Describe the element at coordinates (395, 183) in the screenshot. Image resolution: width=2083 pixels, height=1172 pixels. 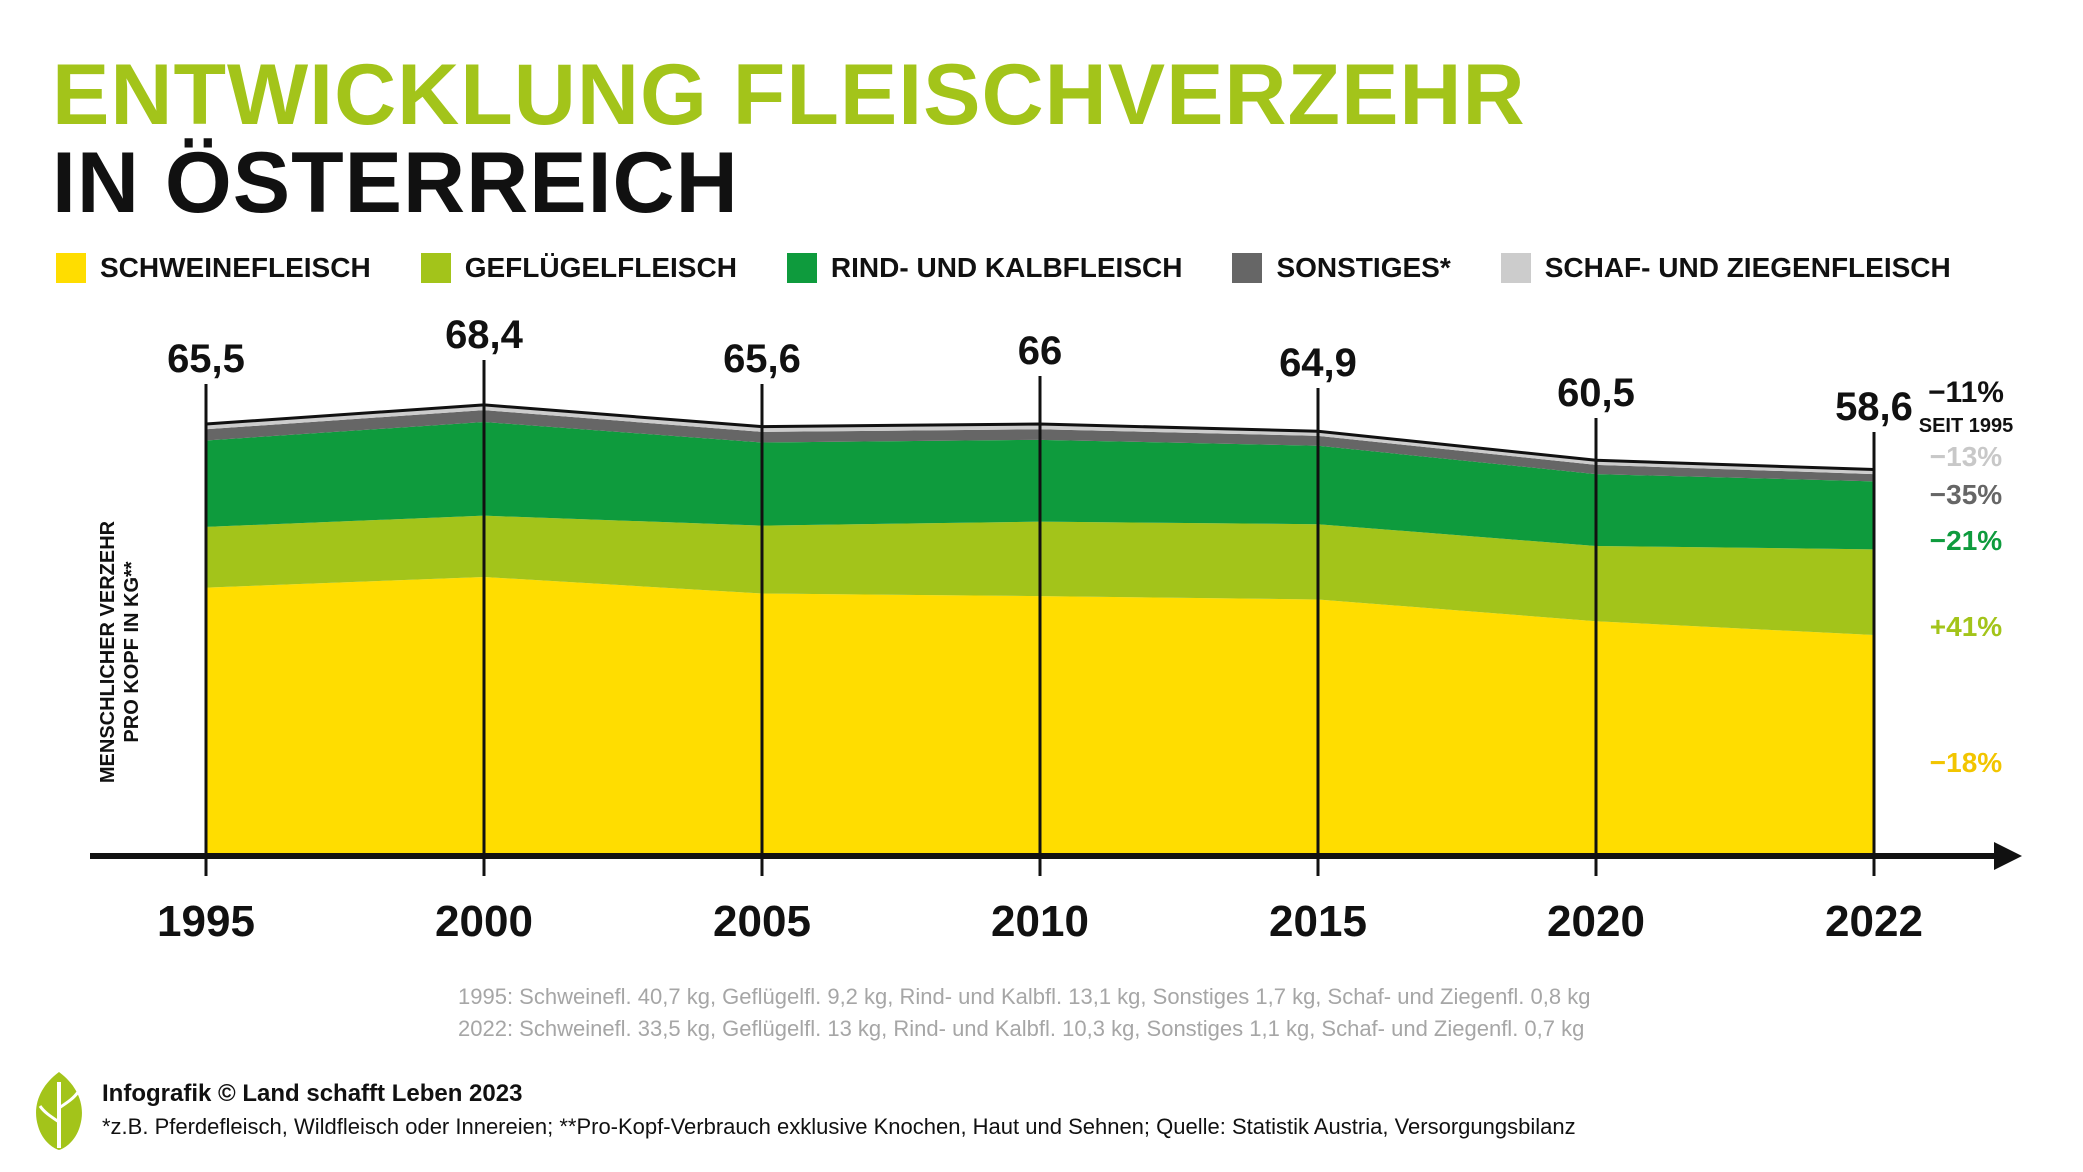
I see `chart-title-line2: IN ÖSTERREICH` at that location.